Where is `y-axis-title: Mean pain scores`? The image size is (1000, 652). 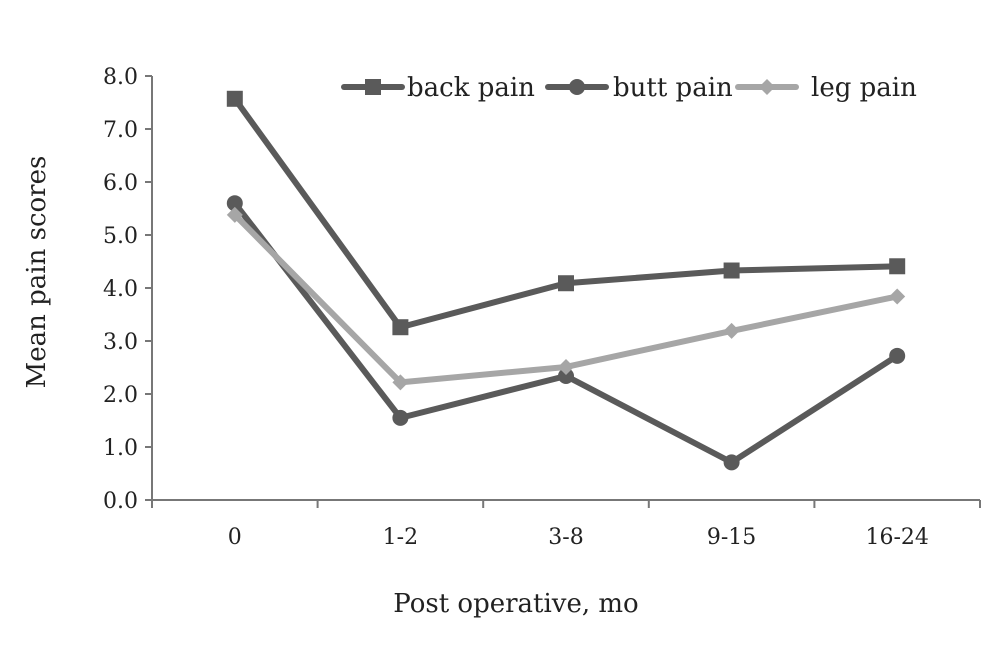
y-axis-title: Mean pain scores is located at coordinates (37, 272).